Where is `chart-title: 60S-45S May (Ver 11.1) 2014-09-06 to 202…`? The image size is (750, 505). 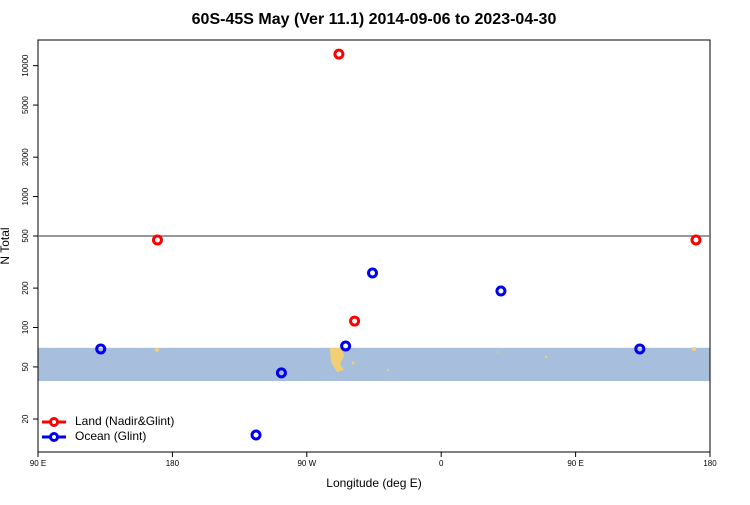 chart-title: 60S-45S May (Ver 11.1) 2014-09-06 to 202… is located at coordinates (374, 19).